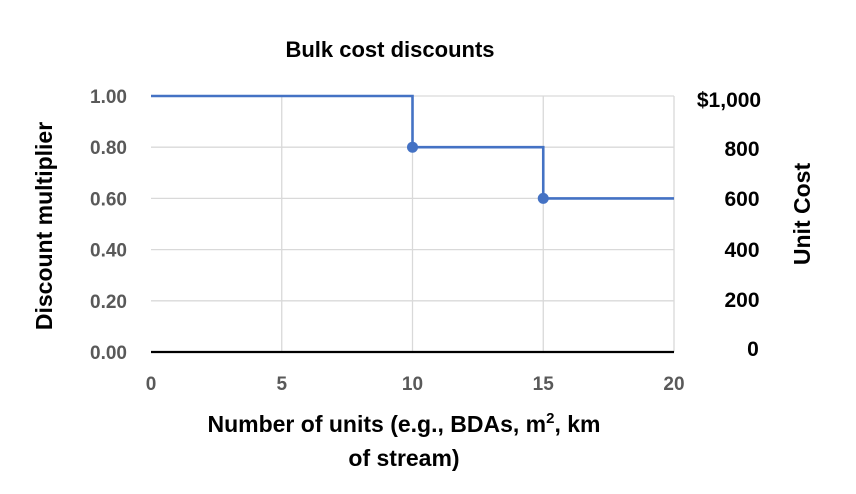 The height and width of the screenshot is (494, 856). I want to click on chart-title: Bulk cost discounts, so click(389, 49).